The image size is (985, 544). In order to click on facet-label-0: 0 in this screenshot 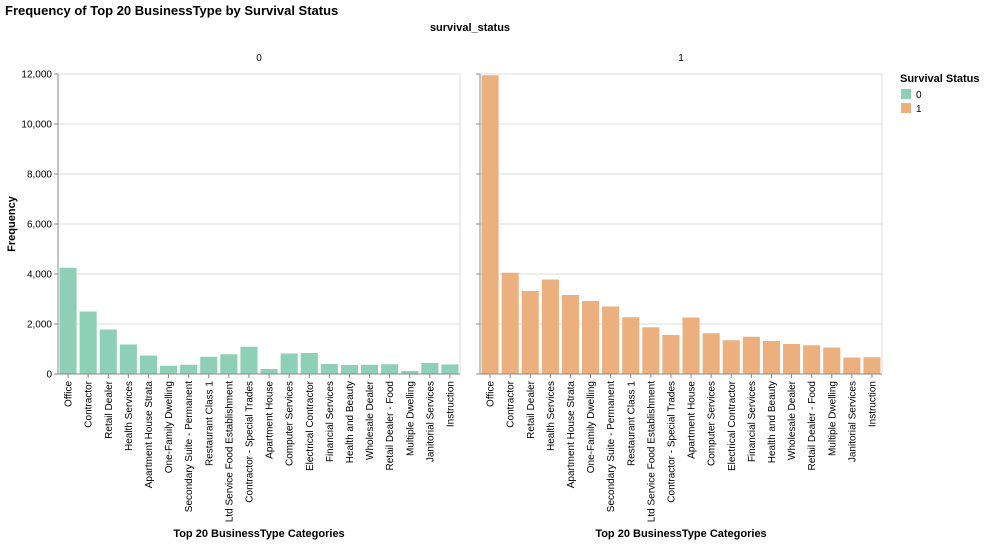, I will do `click(259, 58)`.